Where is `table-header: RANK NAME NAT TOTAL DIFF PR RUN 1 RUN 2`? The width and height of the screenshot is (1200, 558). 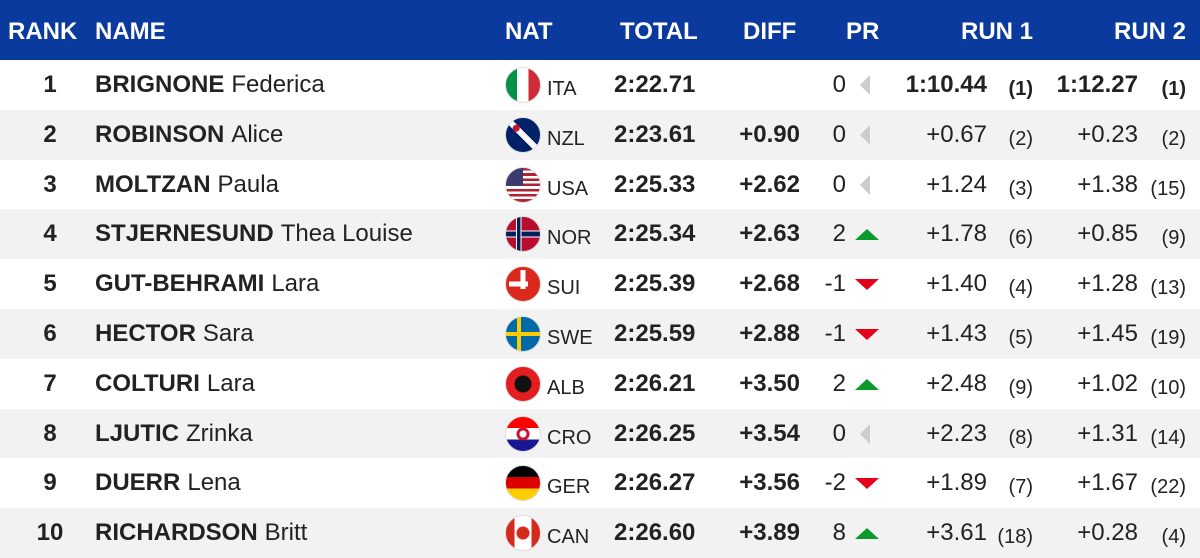
table-header: RANK NAME NAT TOTAL DIFF PR RUN 1 RUN 2 is located at coordinates (600, 30).